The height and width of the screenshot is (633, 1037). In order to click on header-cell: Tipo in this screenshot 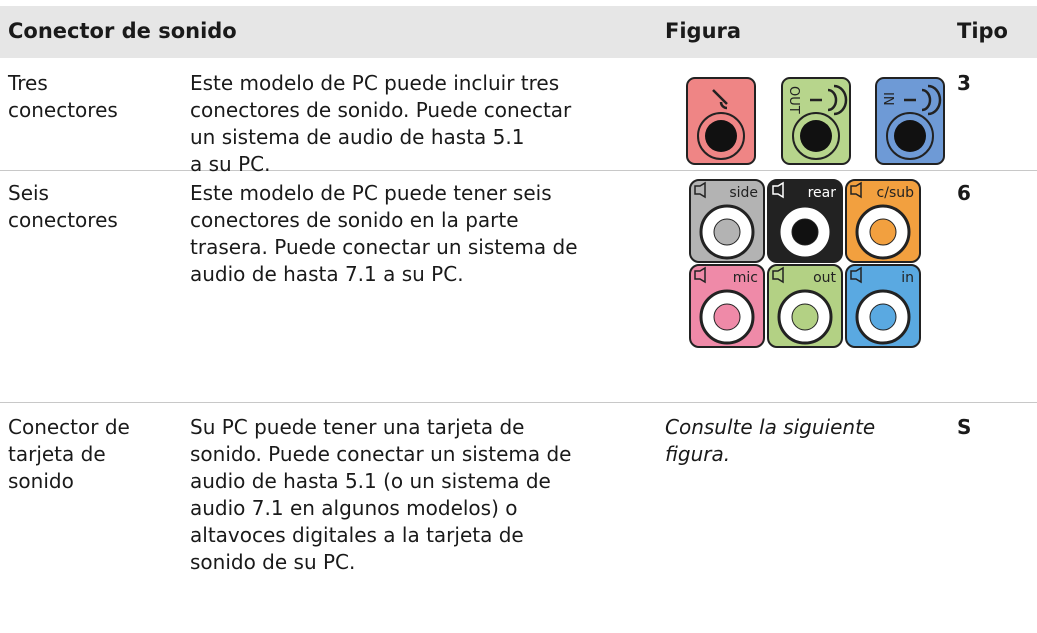, I will do `click(982, 31)`.